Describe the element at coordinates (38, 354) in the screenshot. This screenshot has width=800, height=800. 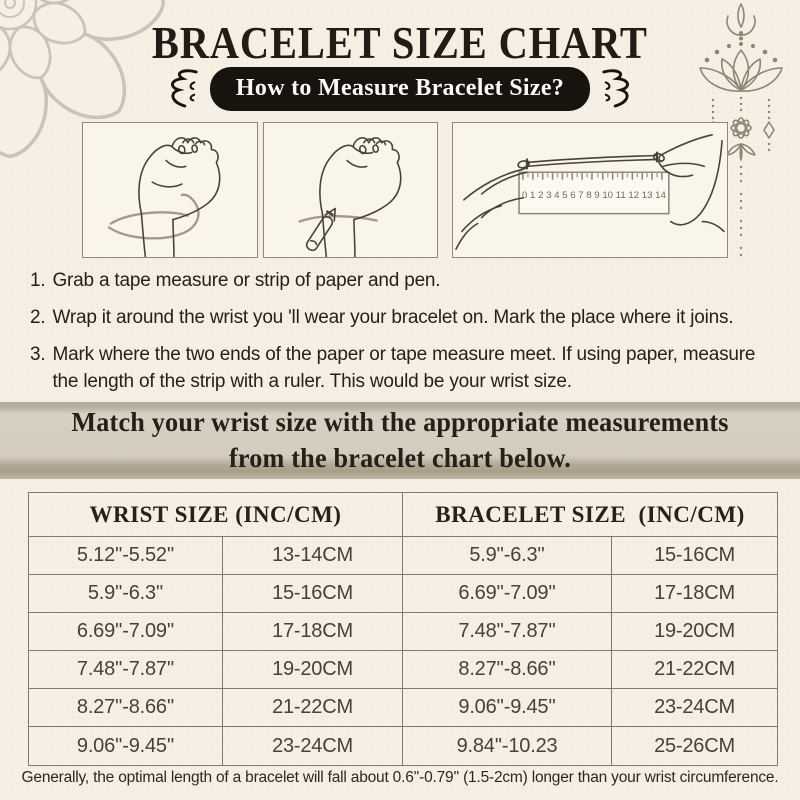
I see `instruction-number: 3.` at that location.